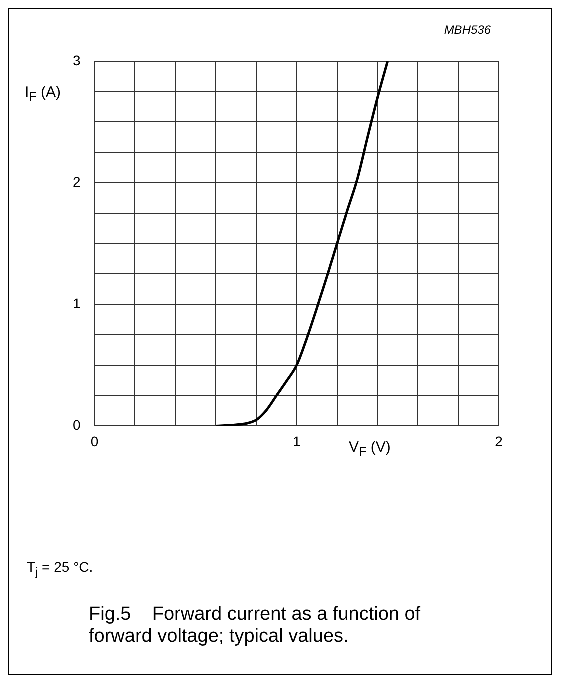 Image resolution: width=564 pixels, height=687 pixels. I want to click on text: MBH536, so click(467, 30).